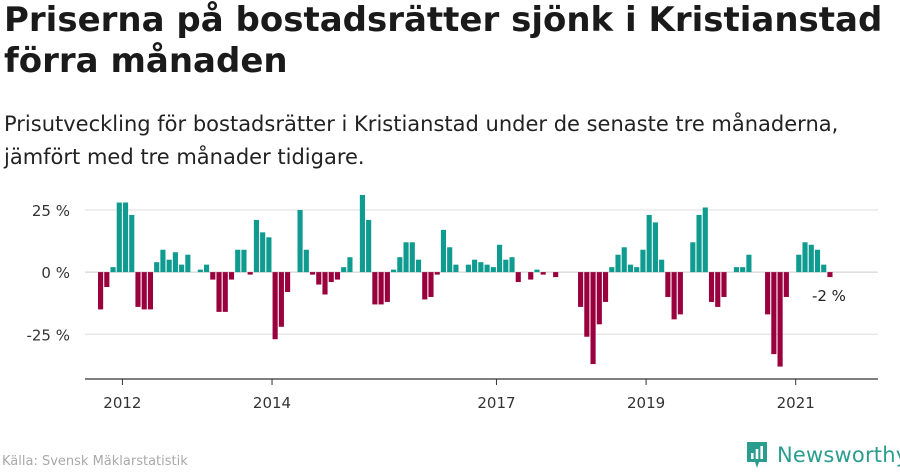 The width and height of the screenshot is (900, 474). What do you see at coordinates (55, 273) in the screenshot?
I see `y-tick-label: 0 %` at bounding box center [55, 273].